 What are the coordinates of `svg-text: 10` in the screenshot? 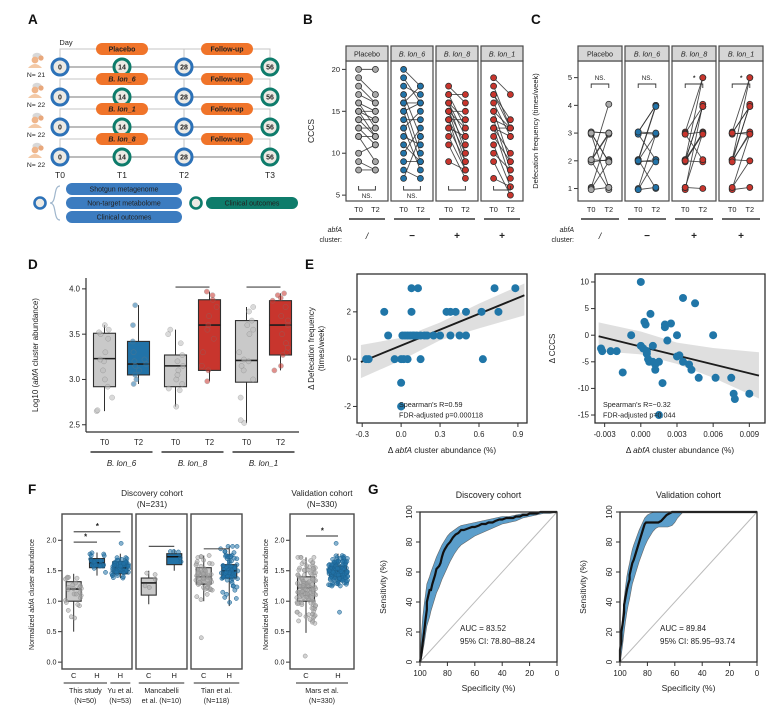 It's located at (584, 282).